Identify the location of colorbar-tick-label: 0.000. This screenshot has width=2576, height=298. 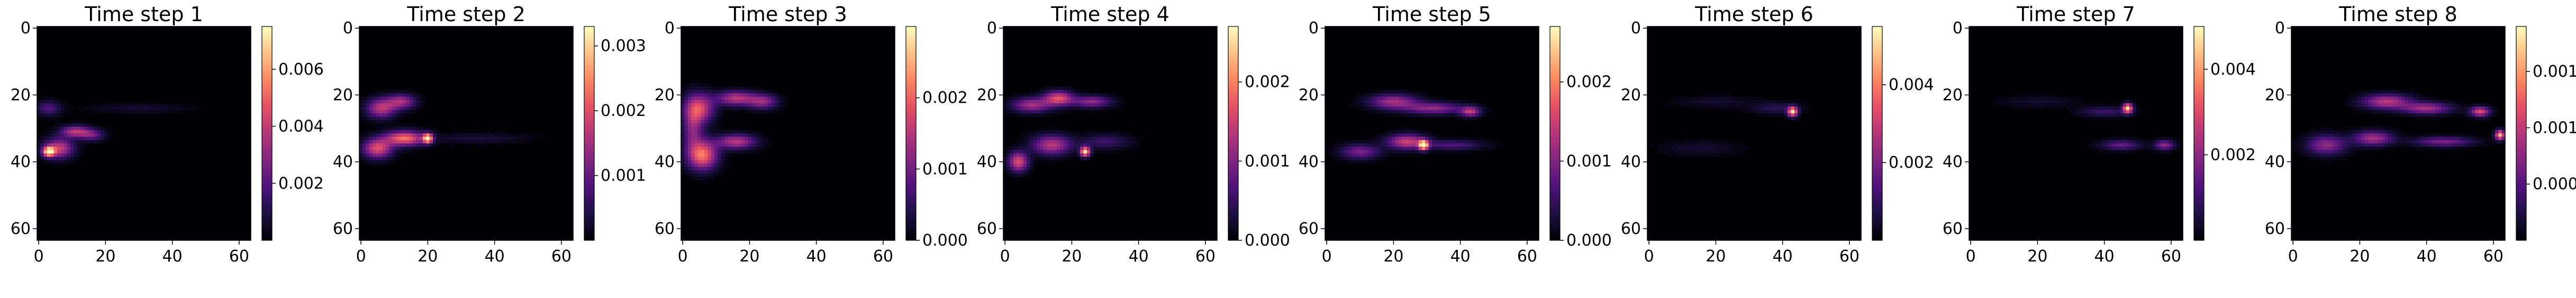
(1267, 240).